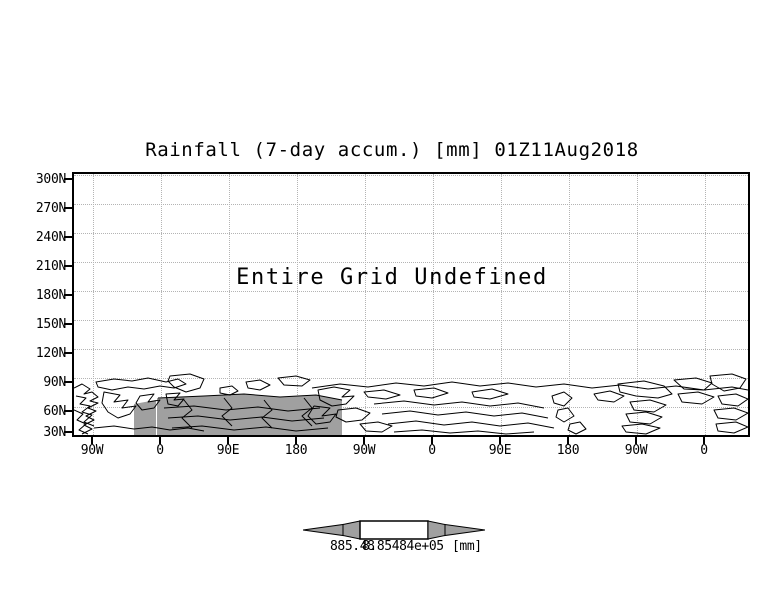 The height and width of the screenshot is (612, 784). I want to click on colorbar-units-label: [mm], so click(467, 546).